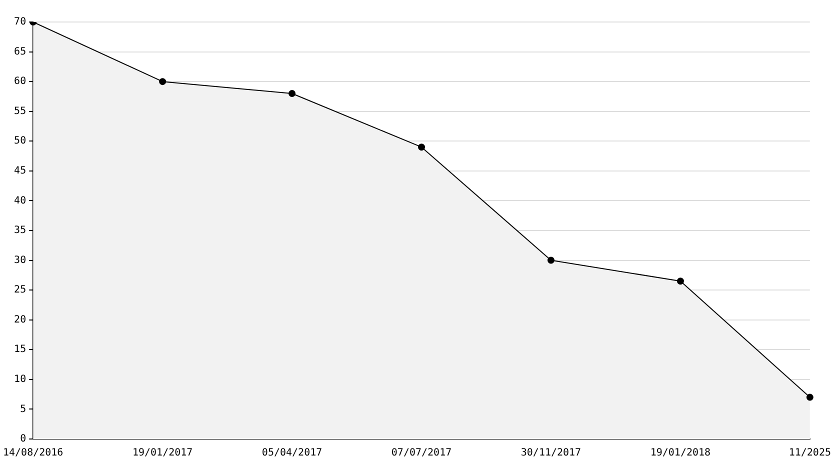 This screenshot has height=468, width=834. What do you see at coordinates (680, 453) in the screenshot?
I see `x-tick-label: 19/01/2018` at bounding box center [680, 453].